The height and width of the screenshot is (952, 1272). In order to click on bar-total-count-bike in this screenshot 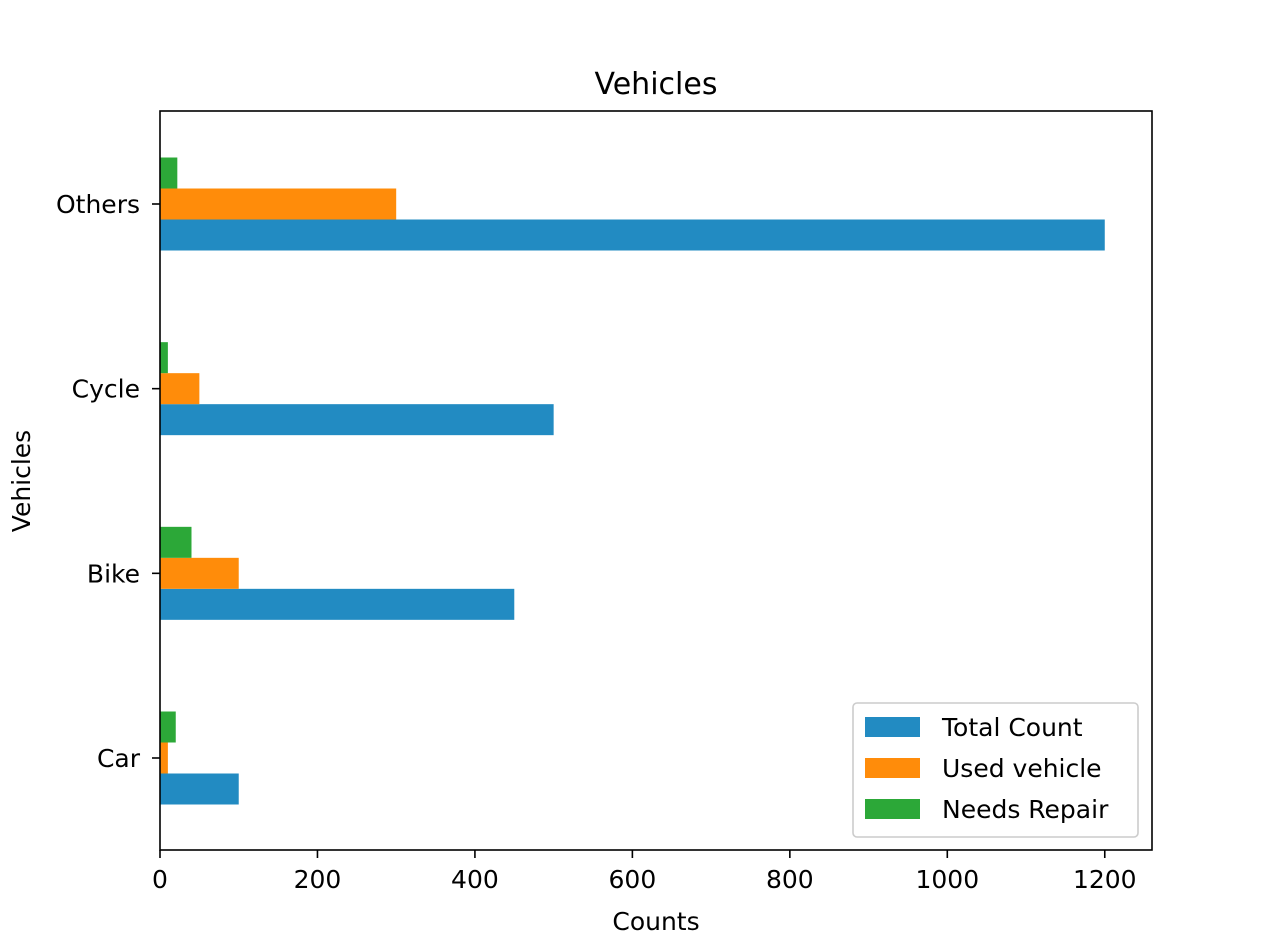, I will do `click(337, 604)`.